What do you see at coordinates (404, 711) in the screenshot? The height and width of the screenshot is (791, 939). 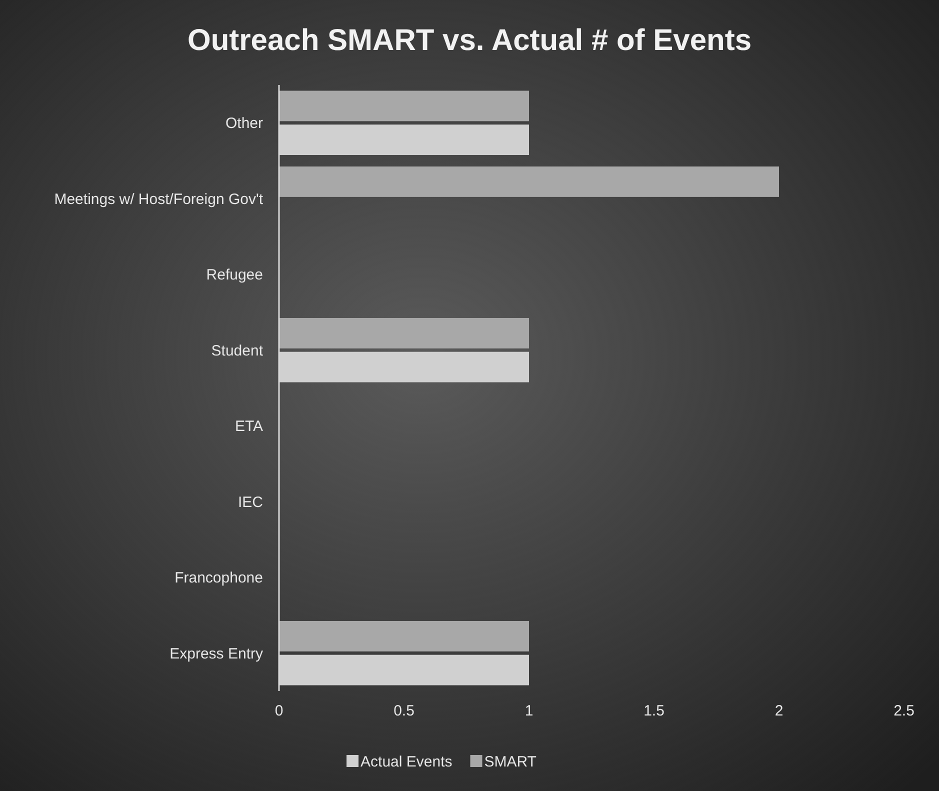 I see `x-tick-label: 0.5` at bounding box center [404, 711].